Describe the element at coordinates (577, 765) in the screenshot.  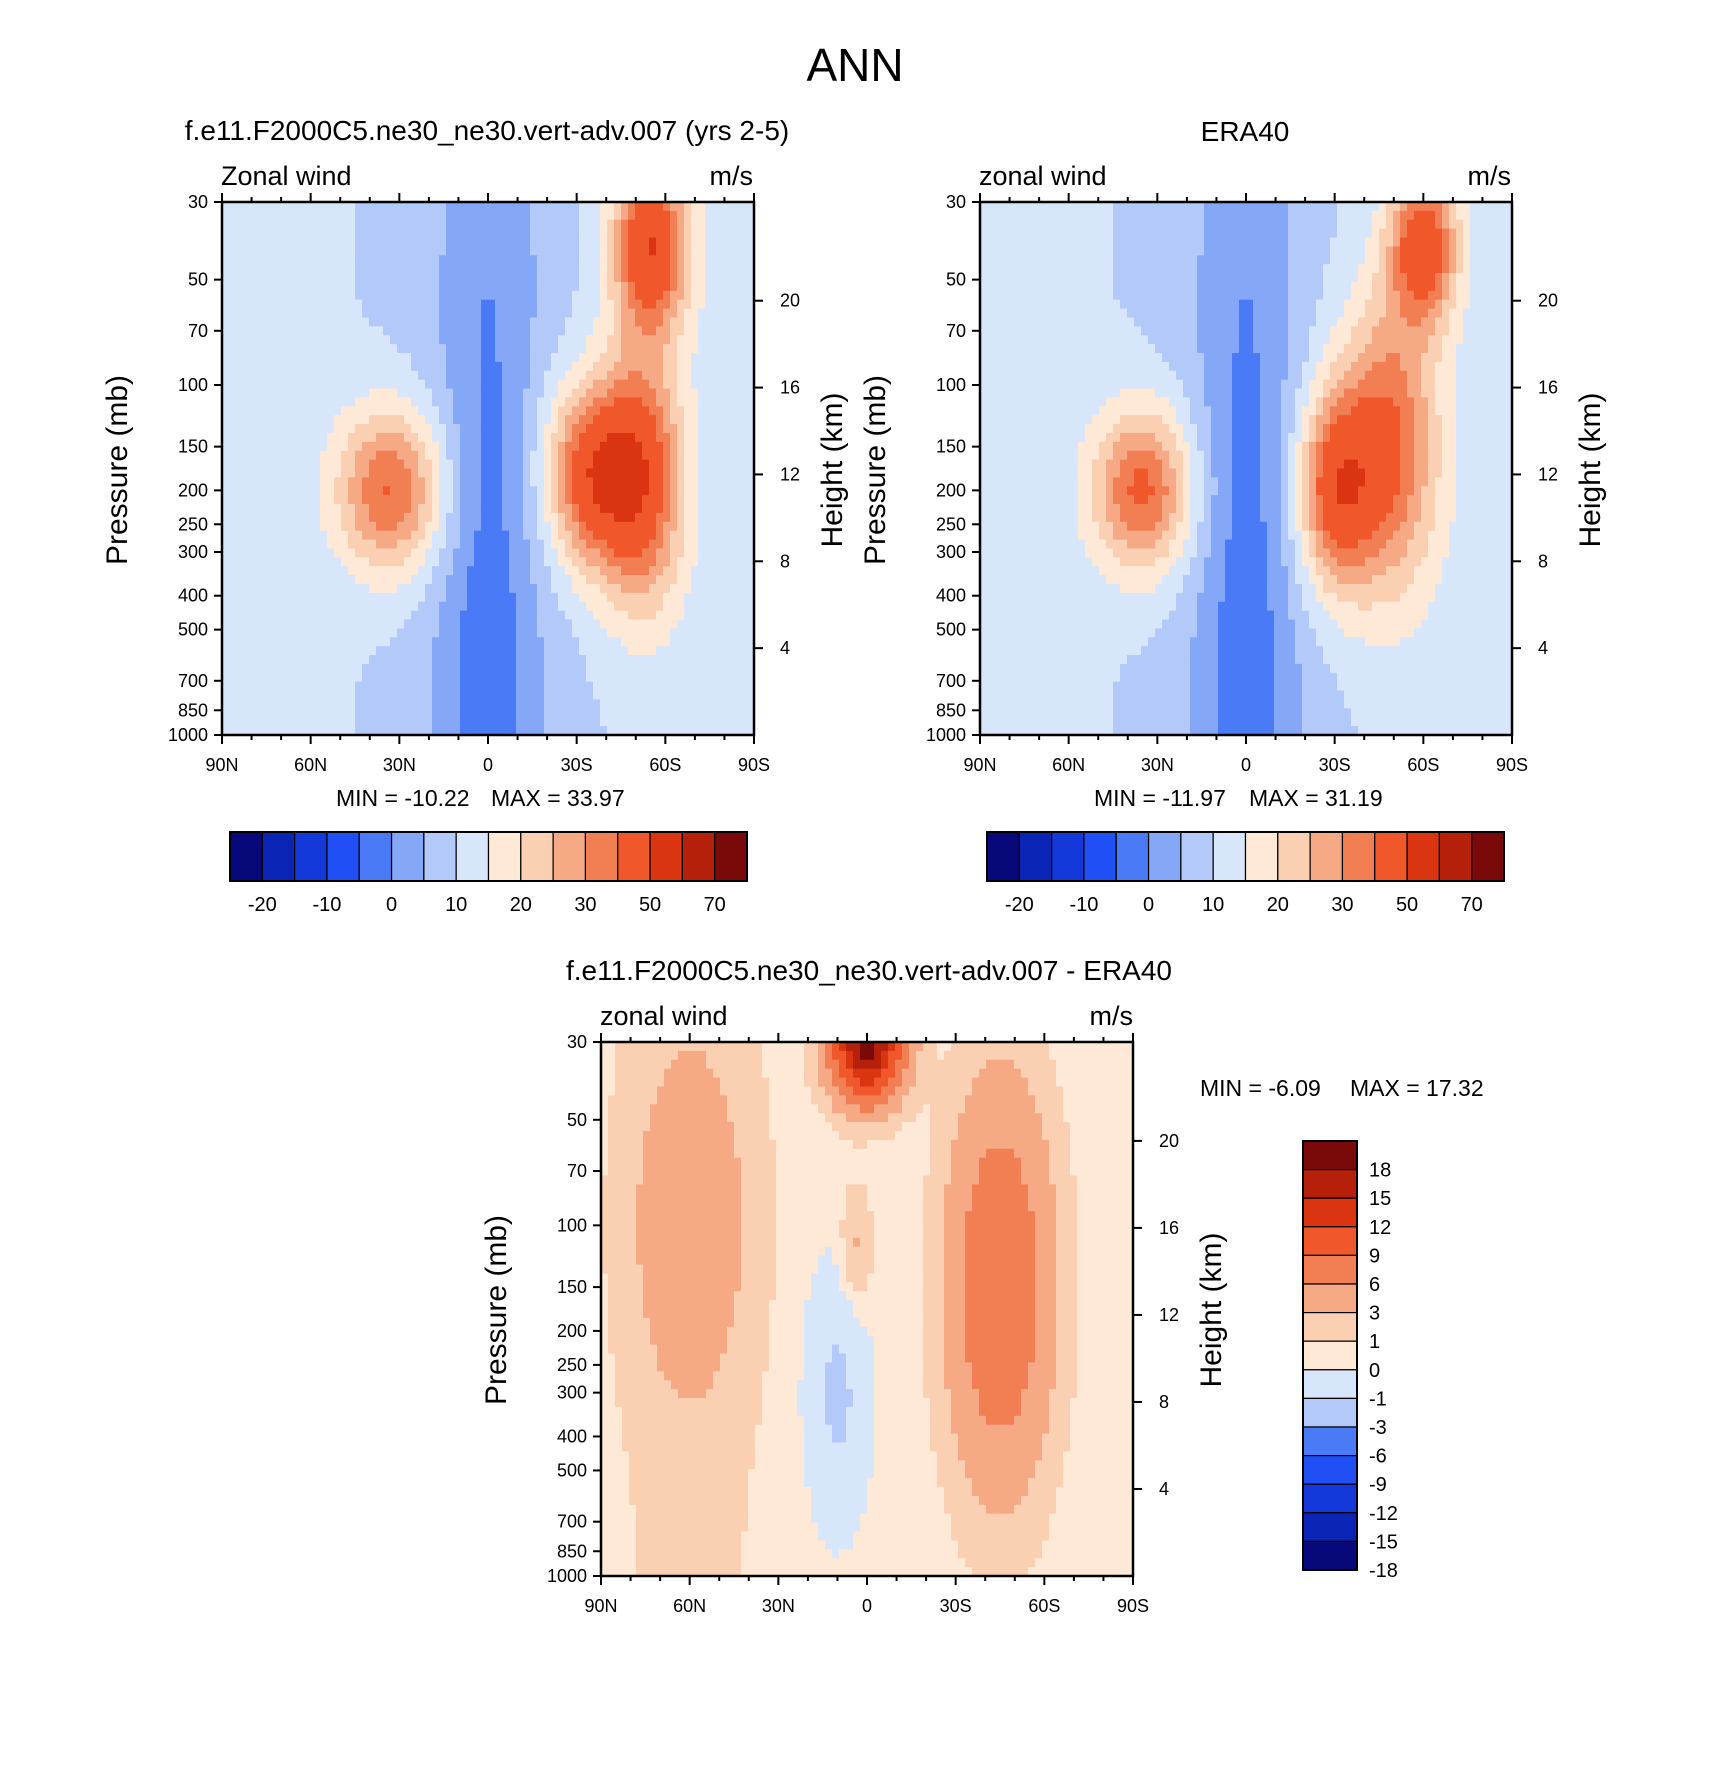
I see `lat-tick-label: 30S` at that location.